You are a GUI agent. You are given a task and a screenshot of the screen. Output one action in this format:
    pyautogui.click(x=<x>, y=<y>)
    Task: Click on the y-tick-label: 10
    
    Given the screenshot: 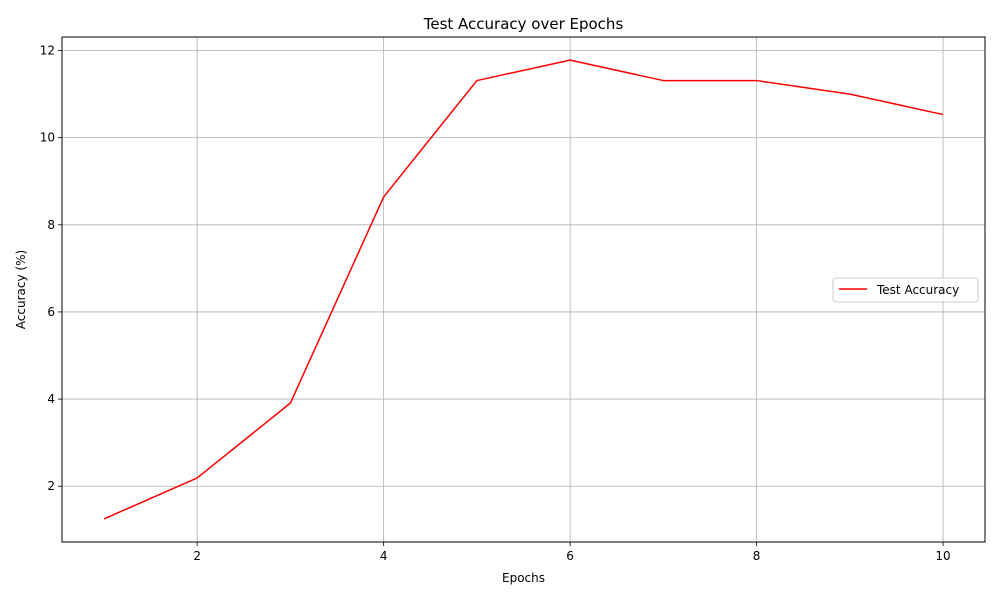 What is the action you would take?
    pyautogui.click(x=47, y=138)
    